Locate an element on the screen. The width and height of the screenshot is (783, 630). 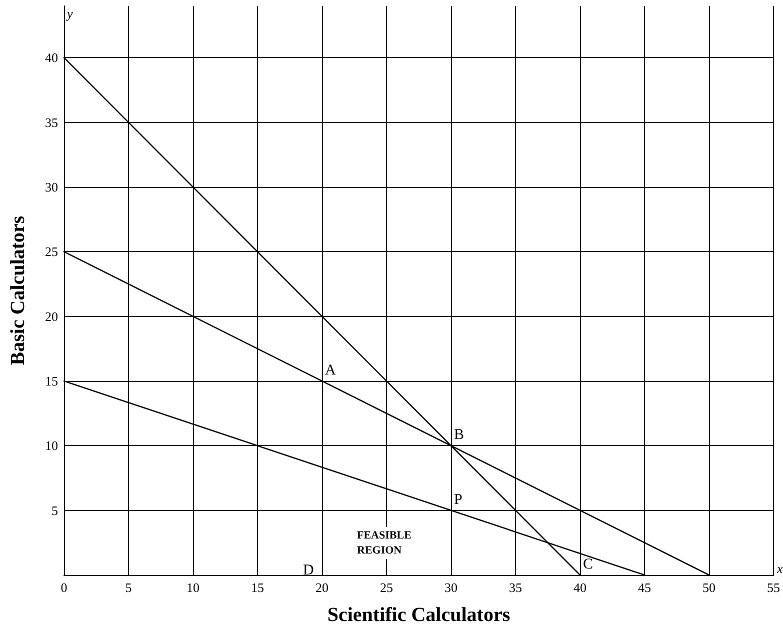
y-tick-label: 5 is located at coordinates (55, 510).